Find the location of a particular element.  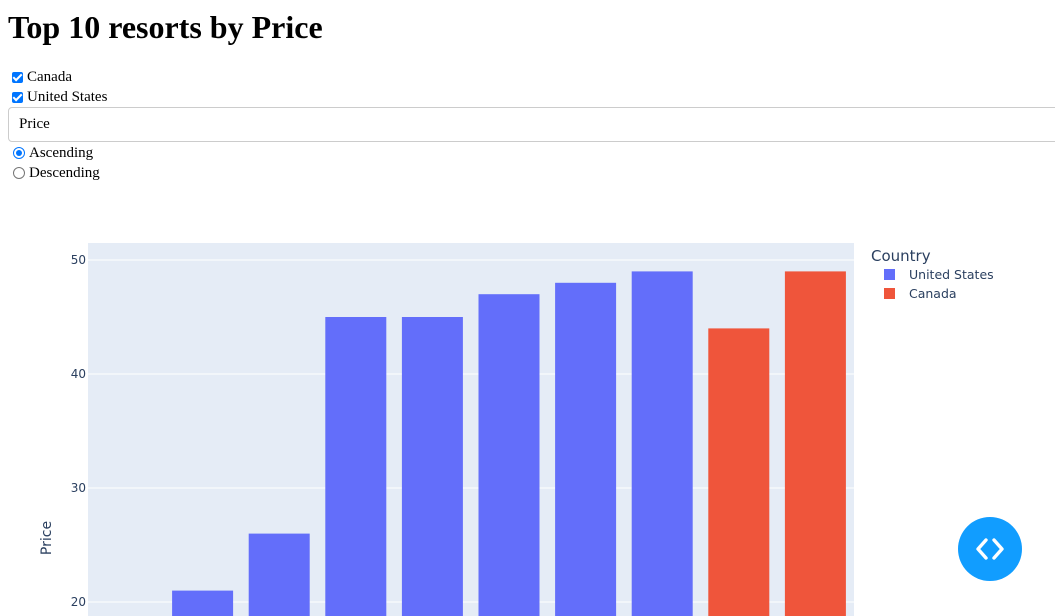

radio-label: Descending is located at coordinates (64, 173).